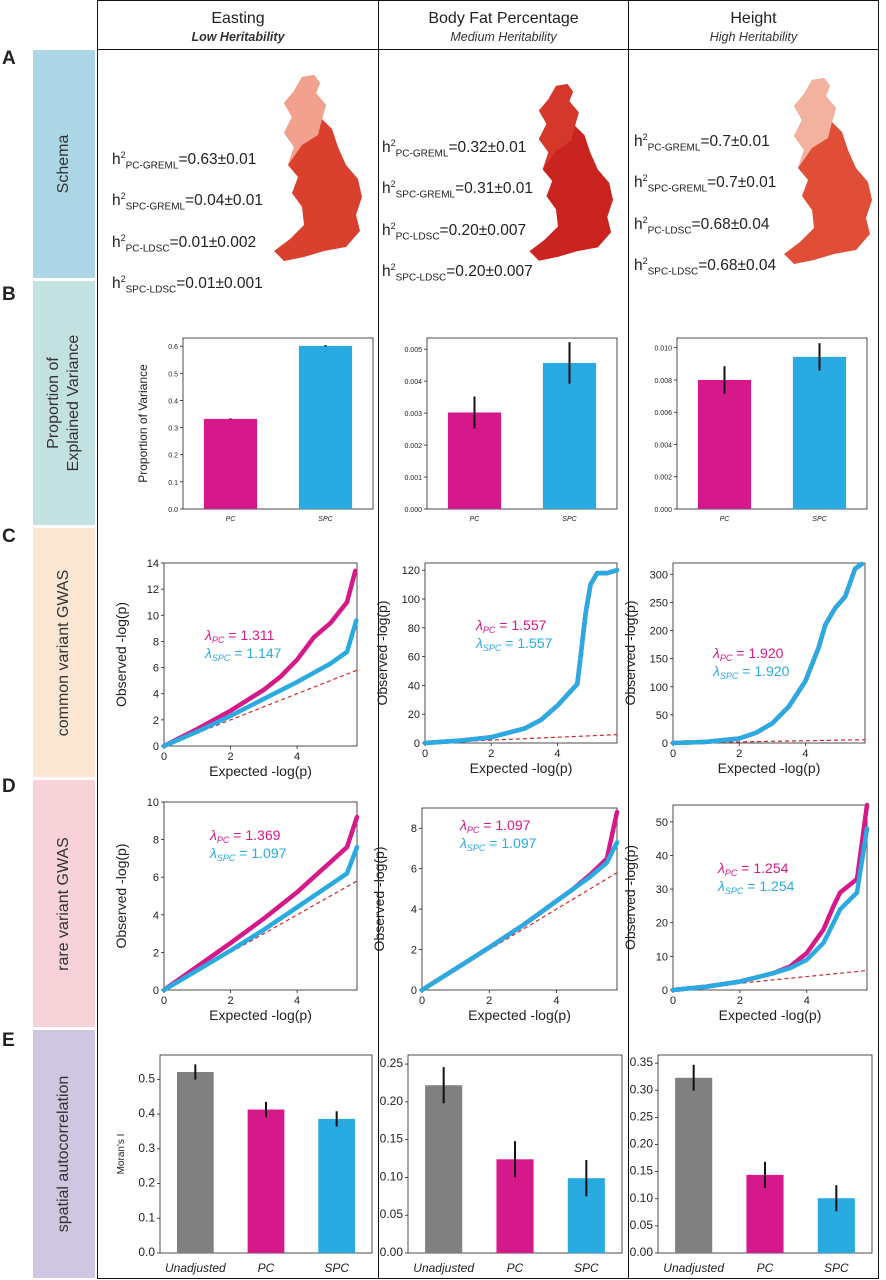 This screenshot has height=1280, width=886. Describe the element at coordinates (642, 1252) in the screenshot. I see `y-tick-label: 0.00` at that location.